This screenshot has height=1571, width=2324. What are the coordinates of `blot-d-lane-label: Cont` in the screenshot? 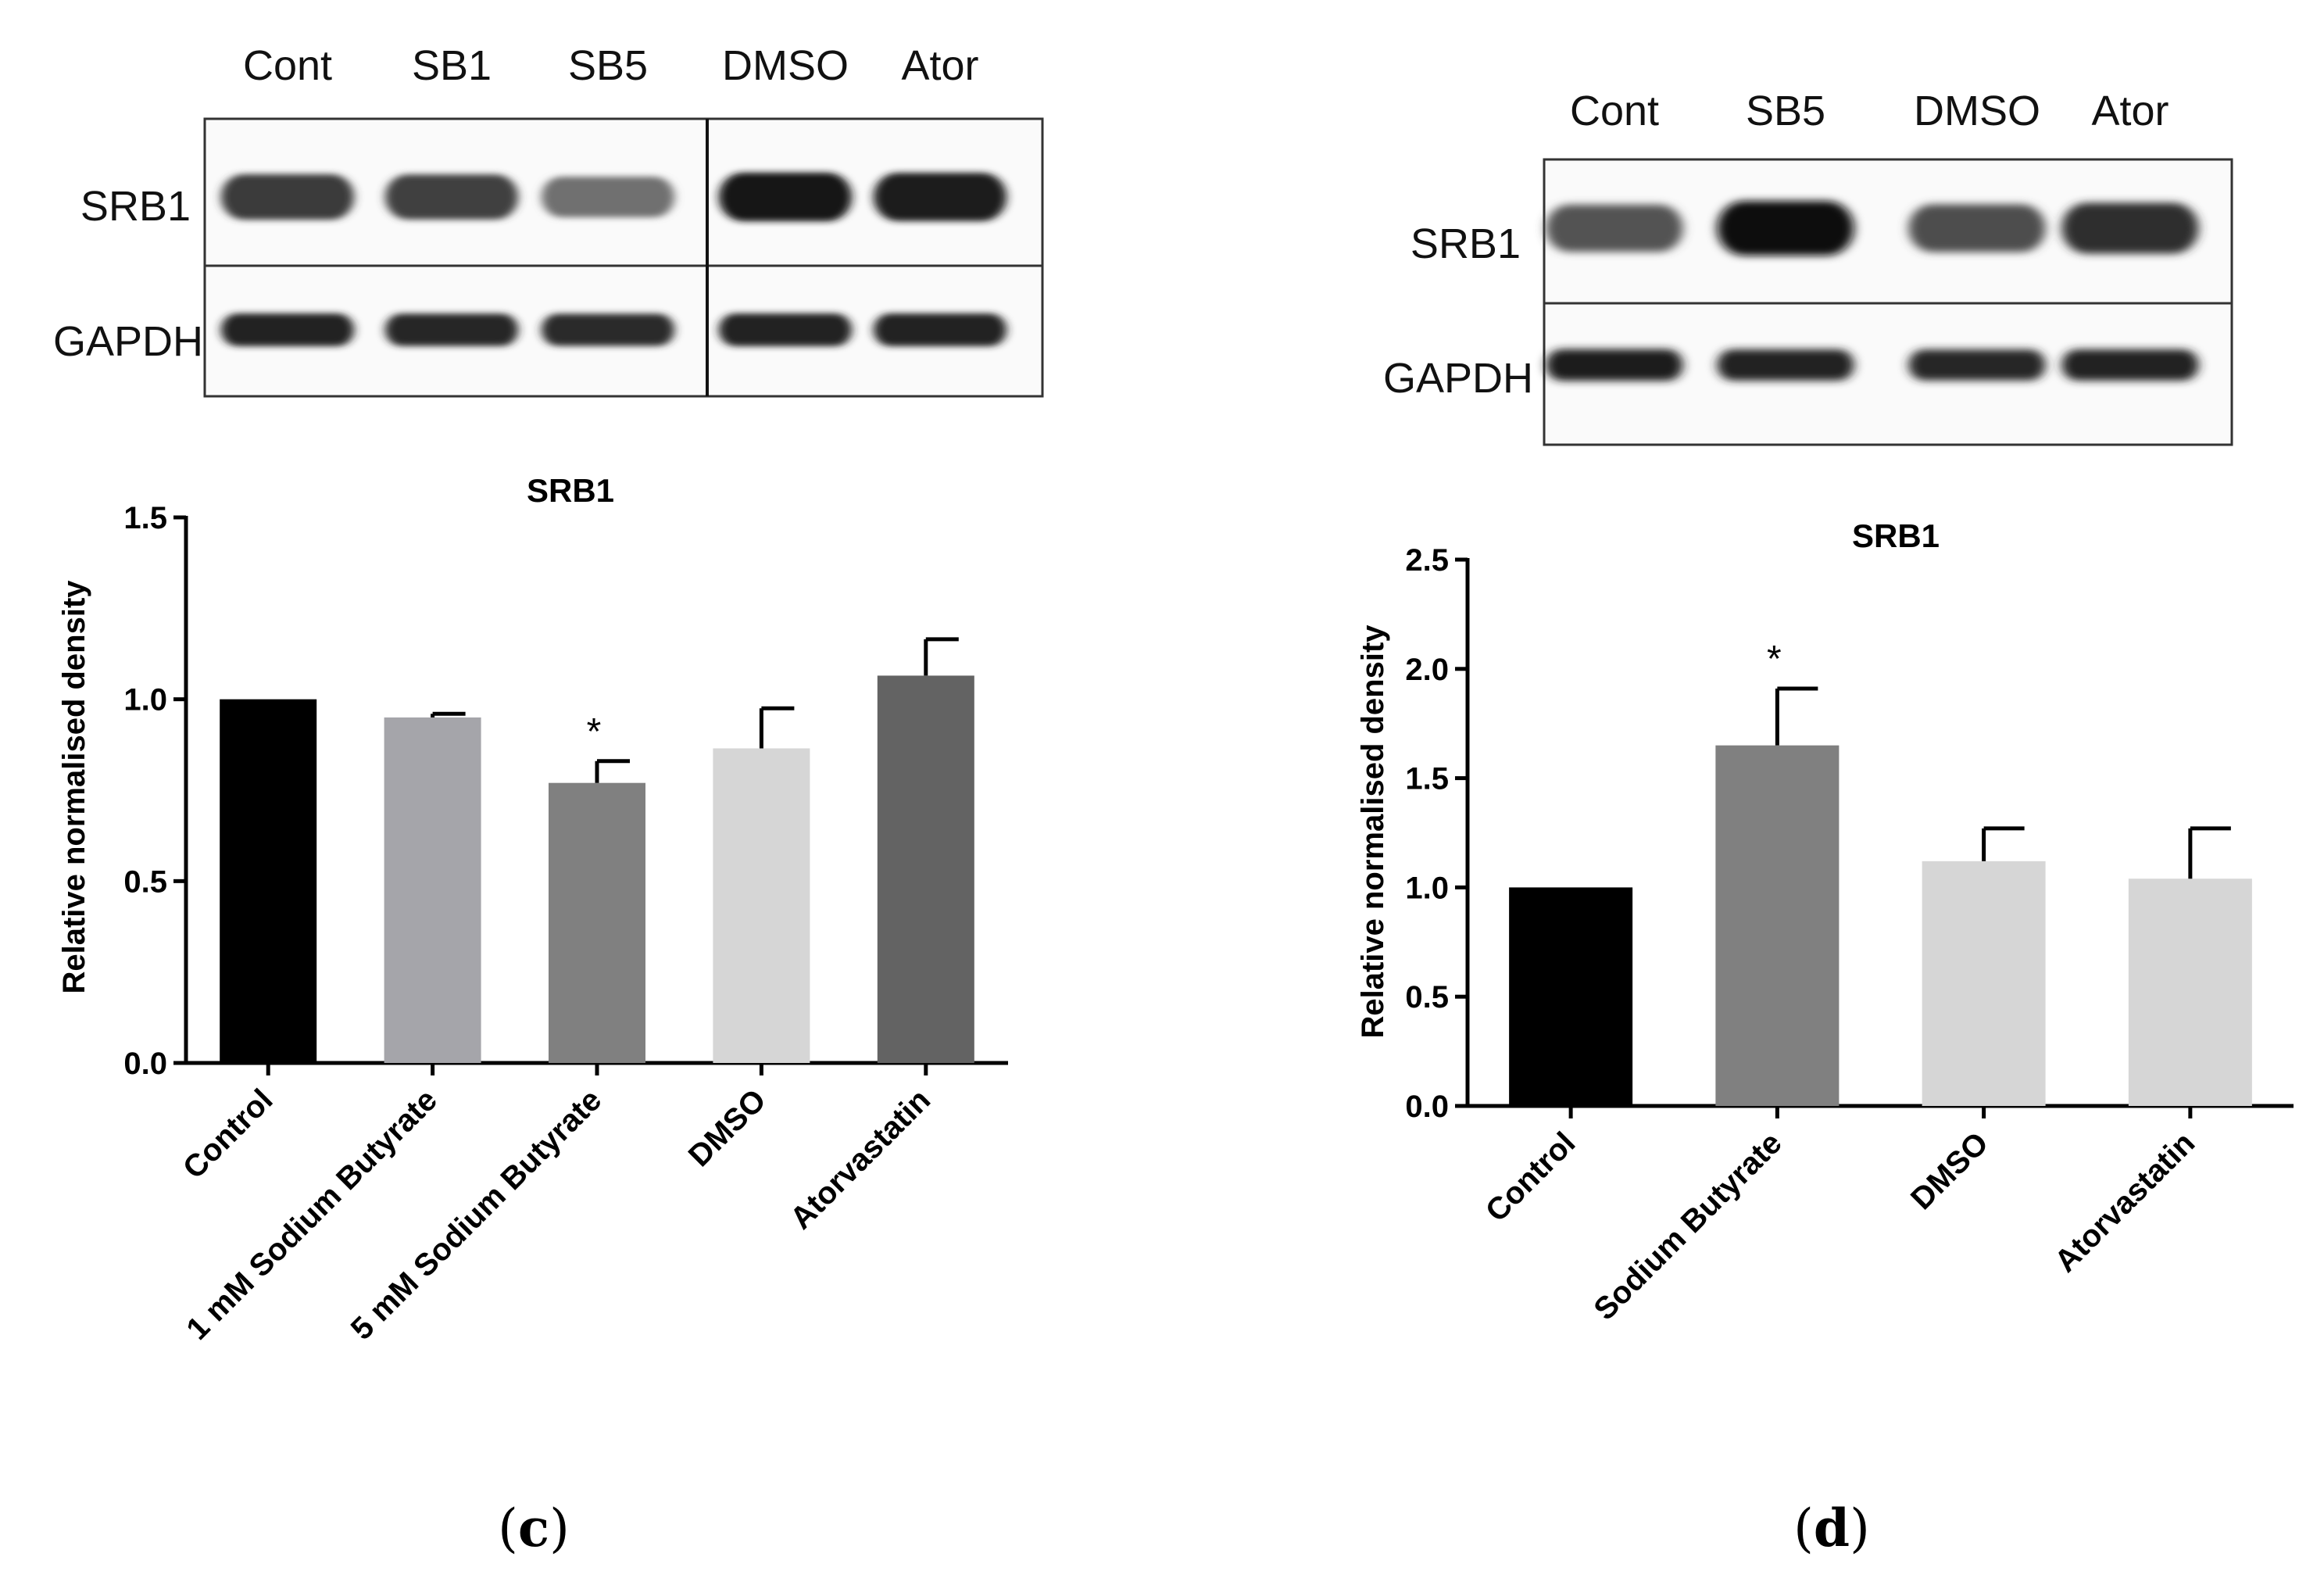 It's located at (1614, 111).